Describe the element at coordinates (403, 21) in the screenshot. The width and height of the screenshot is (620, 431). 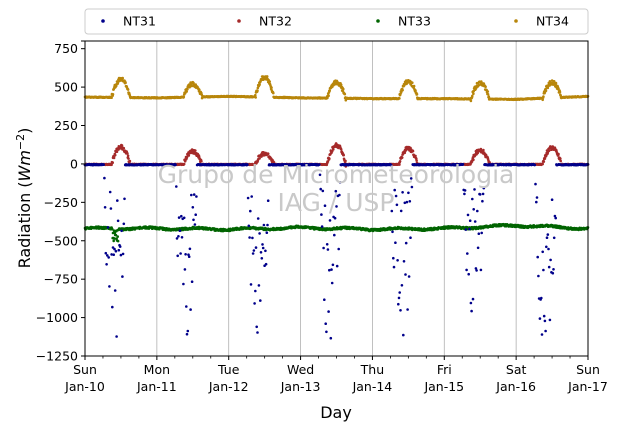
I see `legend-item-nt33: NT33` at that location.